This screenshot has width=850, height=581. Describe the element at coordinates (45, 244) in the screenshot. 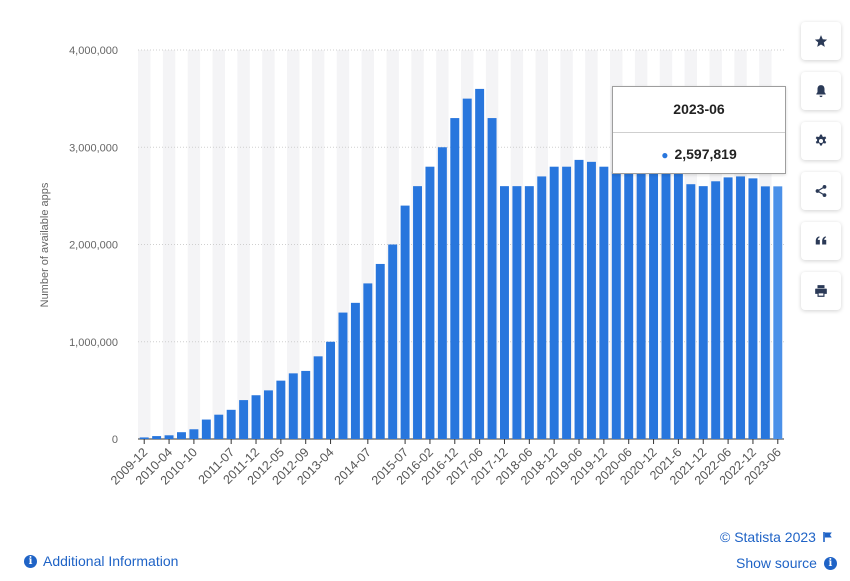

I see `y-axis-label: Number of available apps` at that location.